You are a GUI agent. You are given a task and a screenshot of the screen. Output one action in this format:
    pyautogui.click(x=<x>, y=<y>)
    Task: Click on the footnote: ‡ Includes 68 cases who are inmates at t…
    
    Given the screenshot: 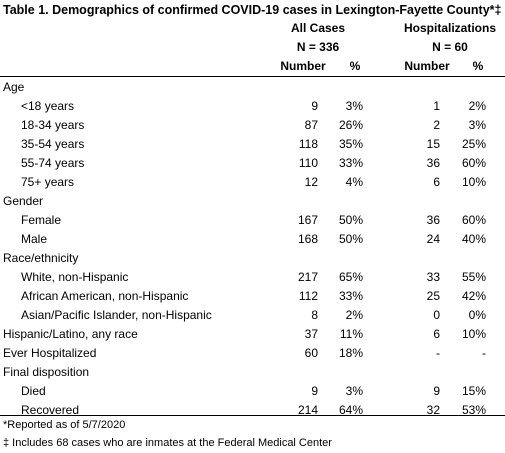 What is the action you would take?
    pyautogui.click(x=167, y=443)
    